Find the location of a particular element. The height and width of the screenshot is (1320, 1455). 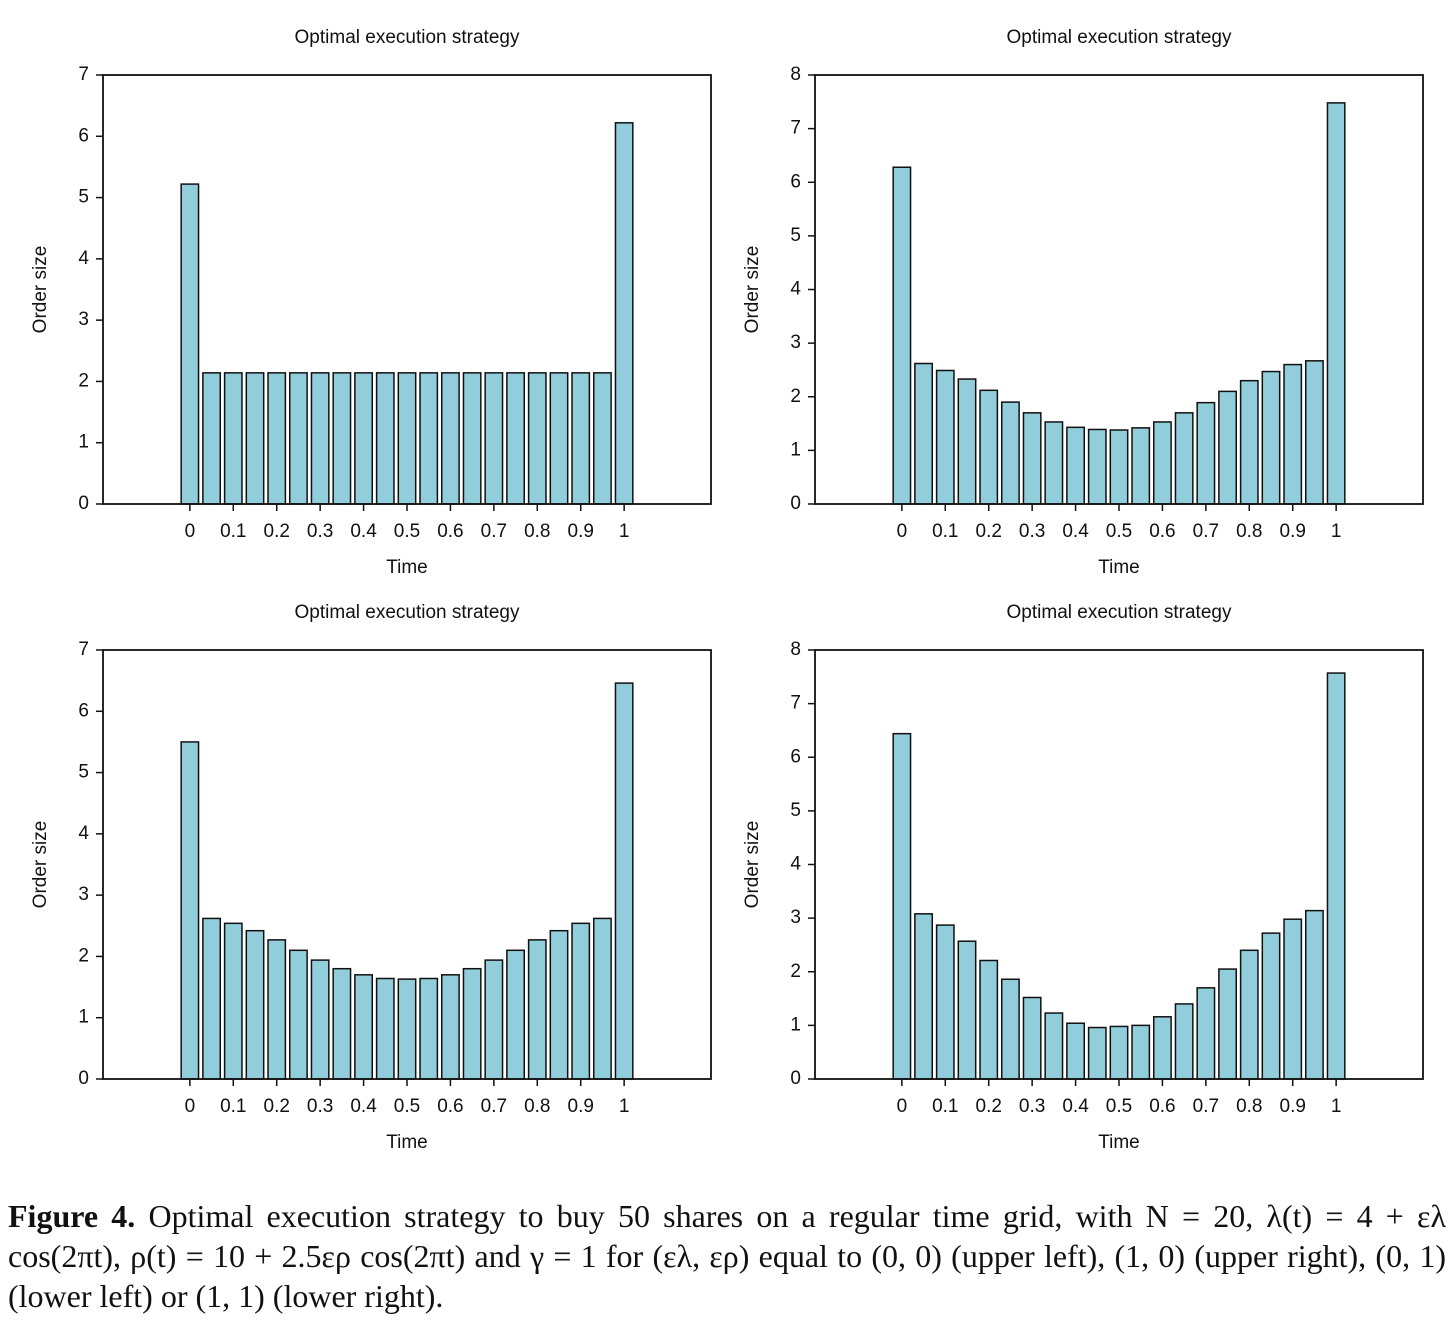

y-tick-label: 1 is located at coordinates (795, 449).